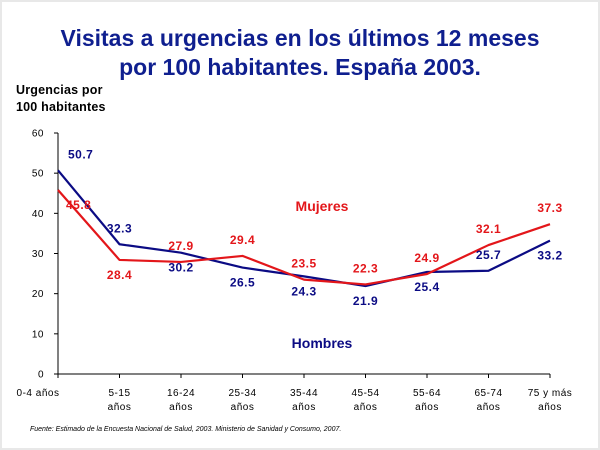 This screenshot has width=600, height=450. Describe the element at coordinates (180, 268) in the screenshot. I see `data-label-hombres: 30.2` at that location.